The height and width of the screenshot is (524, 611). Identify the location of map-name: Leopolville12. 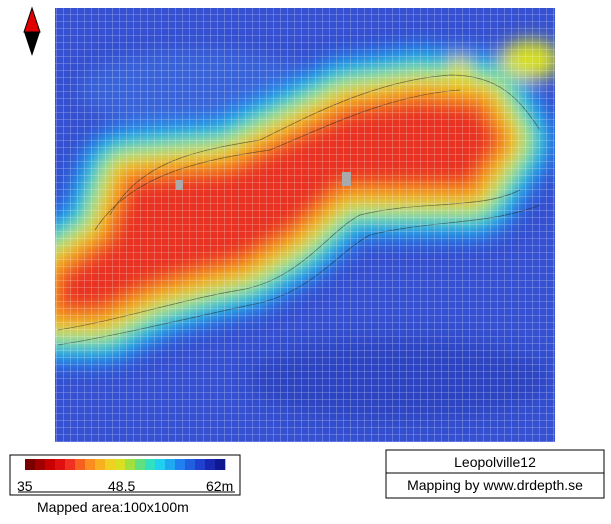
(495, 462).